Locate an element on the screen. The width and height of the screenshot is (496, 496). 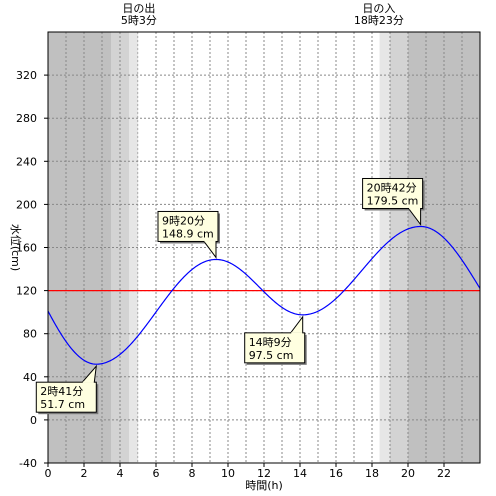
y-tick-label: 160 is located at coordinates (26, 248).